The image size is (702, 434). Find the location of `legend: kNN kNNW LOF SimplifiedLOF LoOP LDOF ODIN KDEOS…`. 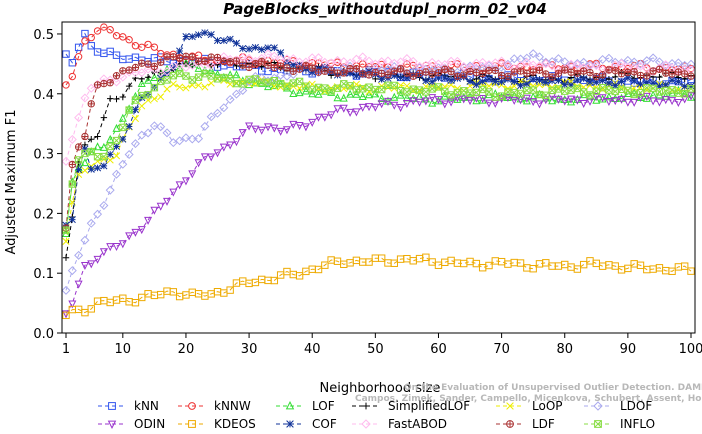

legend: kNN kNNW LOF SimplifiedLOF LoOP LDOF ODIN KDEOS… is located at coordinates (376, 415).